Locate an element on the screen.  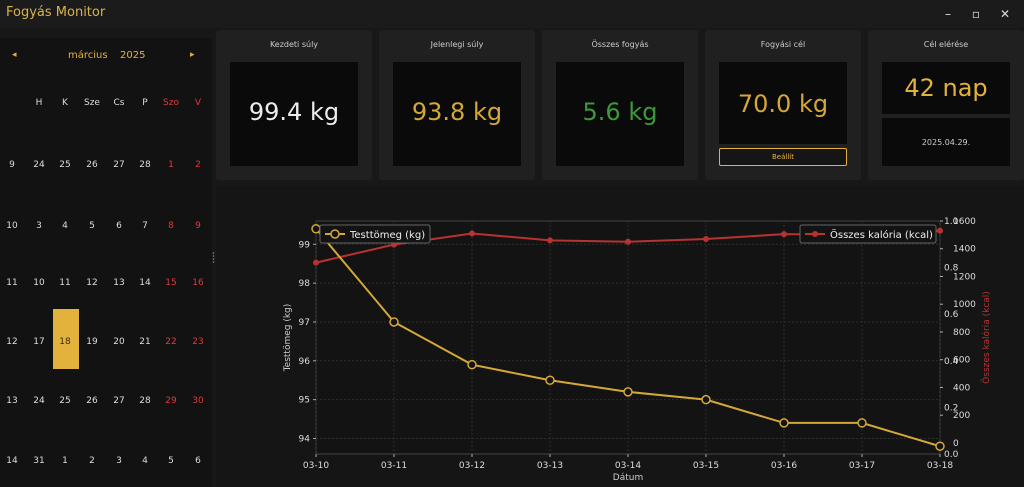
calendar-day: 21 is located at coordinates (145, 342).